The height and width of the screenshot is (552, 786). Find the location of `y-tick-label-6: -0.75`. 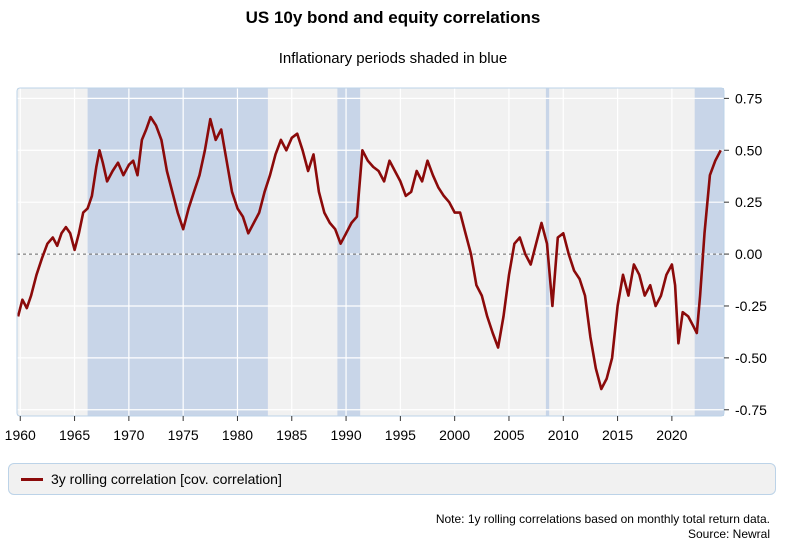

y-tick-label-6: -0.75 is located at coordinates (751, 410).